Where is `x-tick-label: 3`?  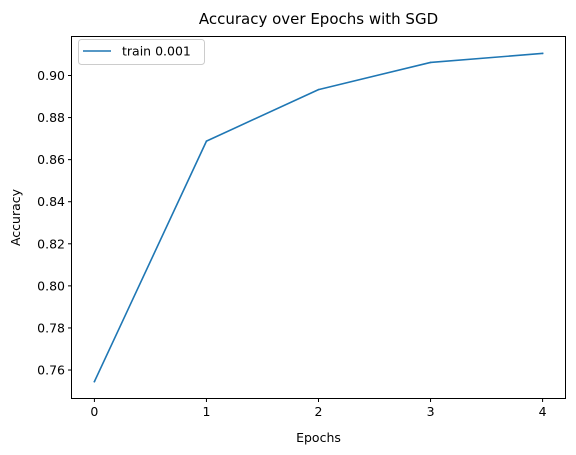
x-tick-label: 3 is located at coordinates (431, 411).